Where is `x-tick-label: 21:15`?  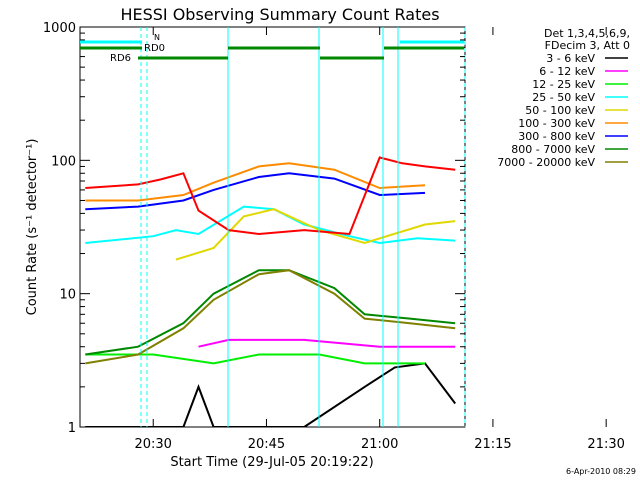 x-tick-label: 21:15 is located at coordinates (492, 444).